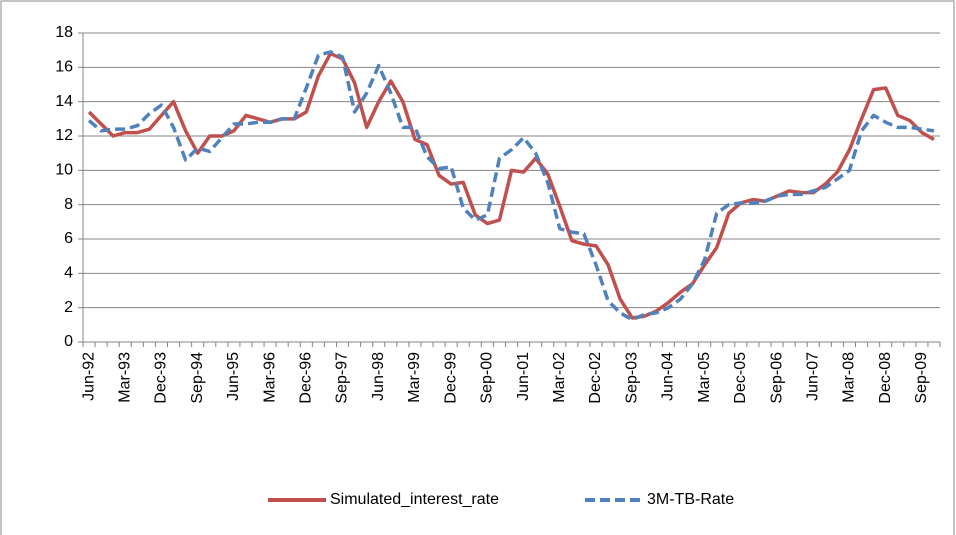 This screenshot has height=535, width=956. I want to click on x-tick-label: Dec-99, so click(450, 378).